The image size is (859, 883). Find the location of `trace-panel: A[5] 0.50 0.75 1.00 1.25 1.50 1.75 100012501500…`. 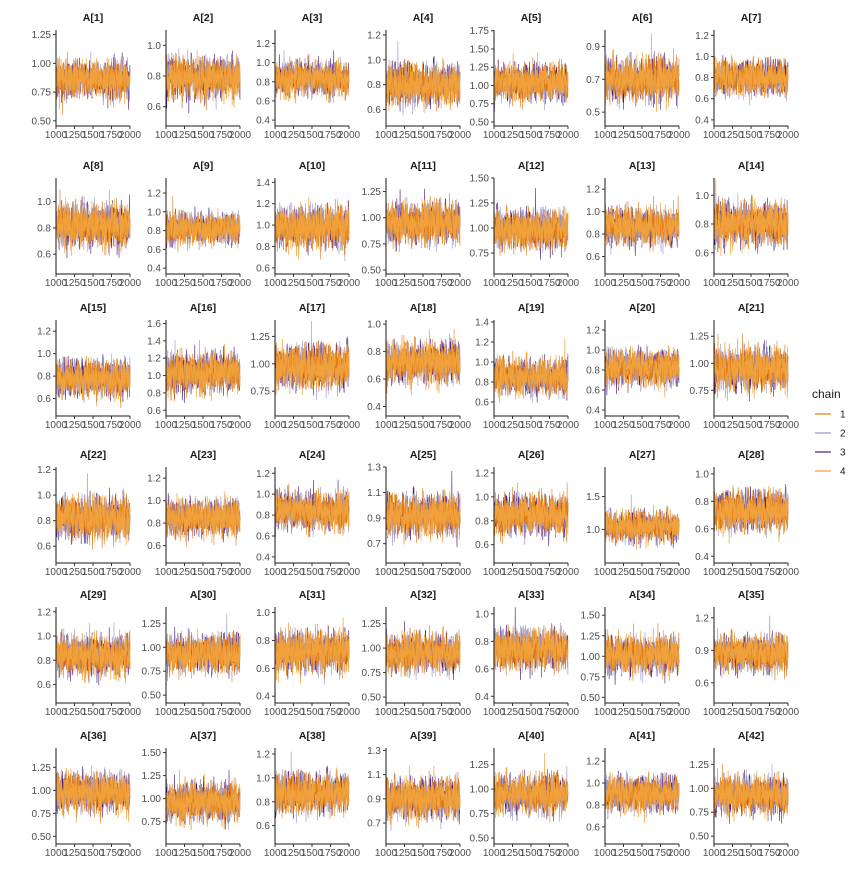

trace-panel: A[5] 0.50 0.75 1.00 1.25 1.50 1.75 100012501500… is located at coordinates (525, 76).